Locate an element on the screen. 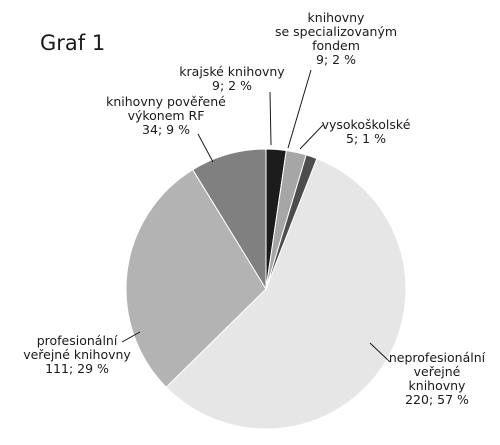 The height and width of the screenshot is (445, 500). slice-label-line: vysokoškolské is located at coordinates (366, 124).